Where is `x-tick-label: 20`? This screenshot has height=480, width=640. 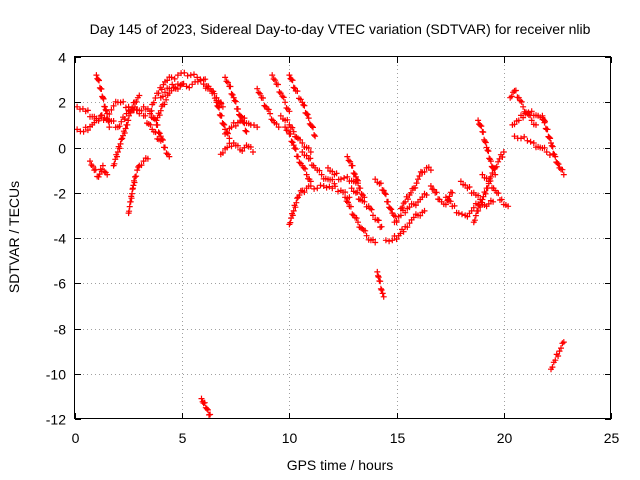 x-tick-label: 20 is located at coordinates (505, 438).